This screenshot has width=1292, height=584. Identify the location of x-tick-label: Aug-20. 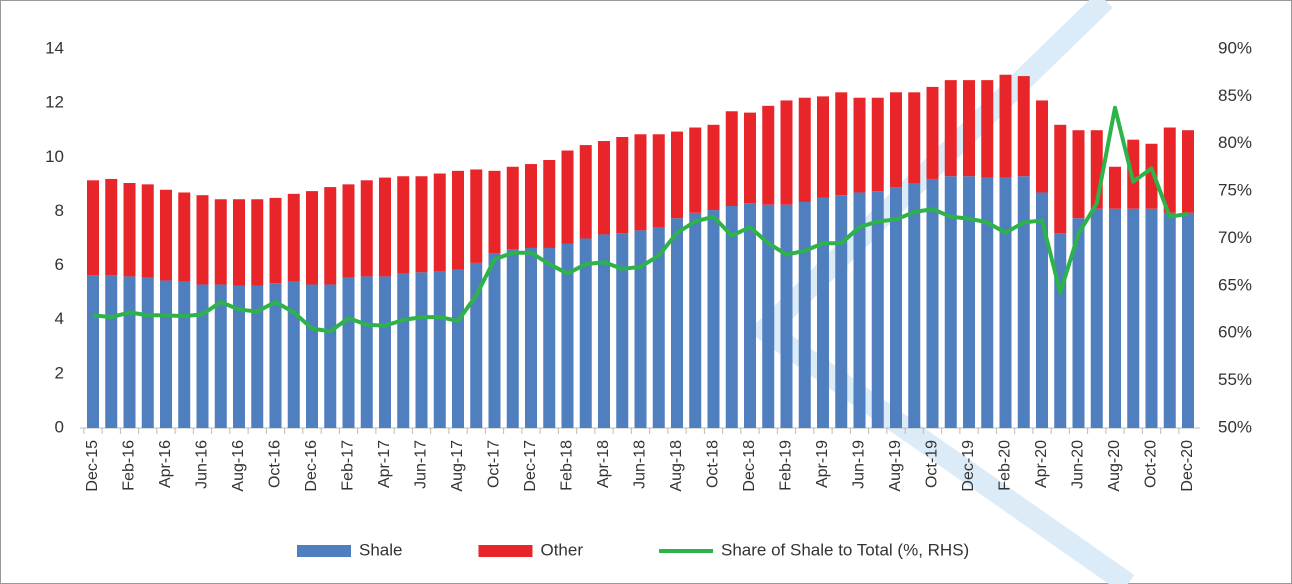
(1114, 466).